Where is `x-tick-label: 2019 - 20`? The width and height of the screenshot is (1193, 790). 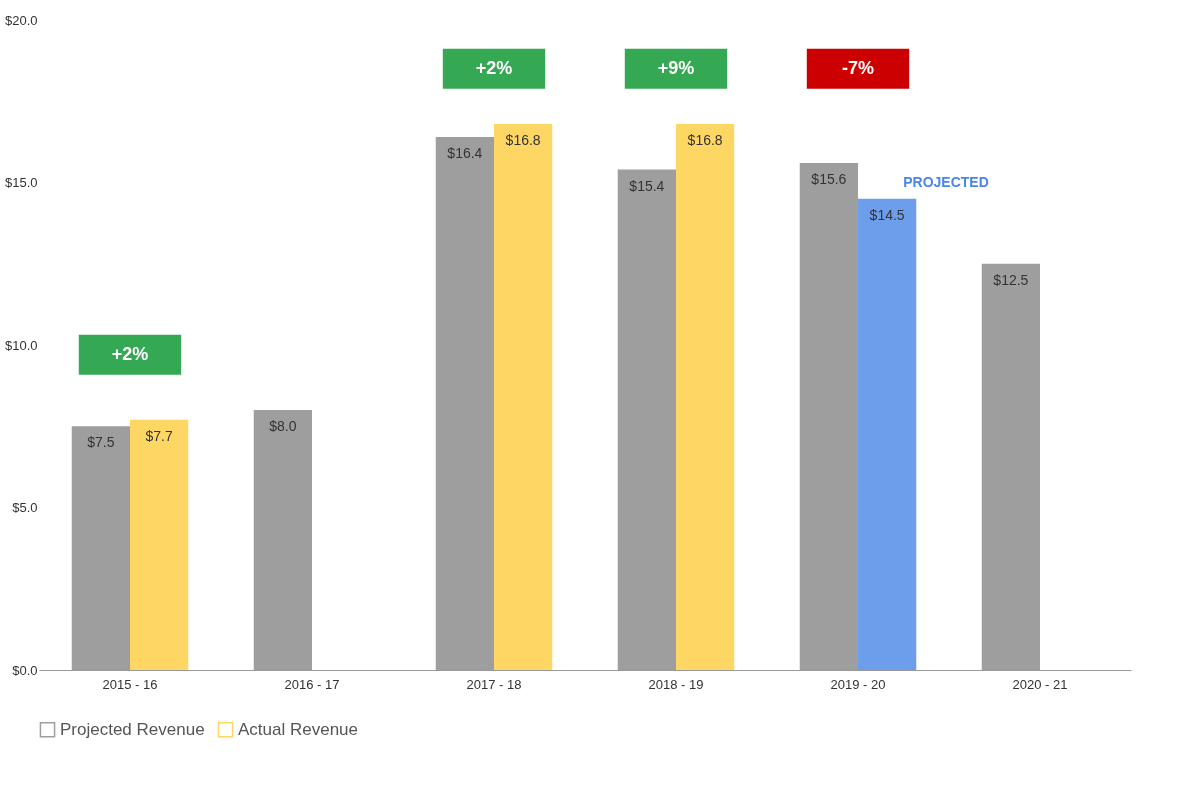
x-tick-label: 2019 - 20 is located at coordinates (858, 684).